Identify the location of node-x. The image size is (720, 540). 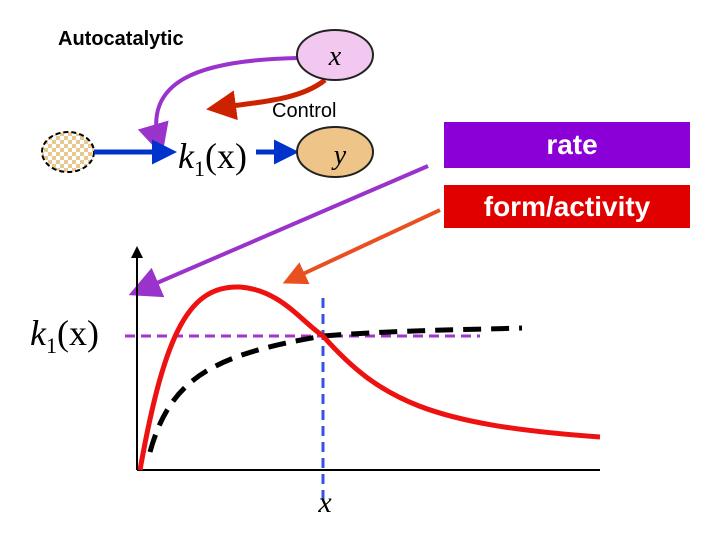
(335, 55).